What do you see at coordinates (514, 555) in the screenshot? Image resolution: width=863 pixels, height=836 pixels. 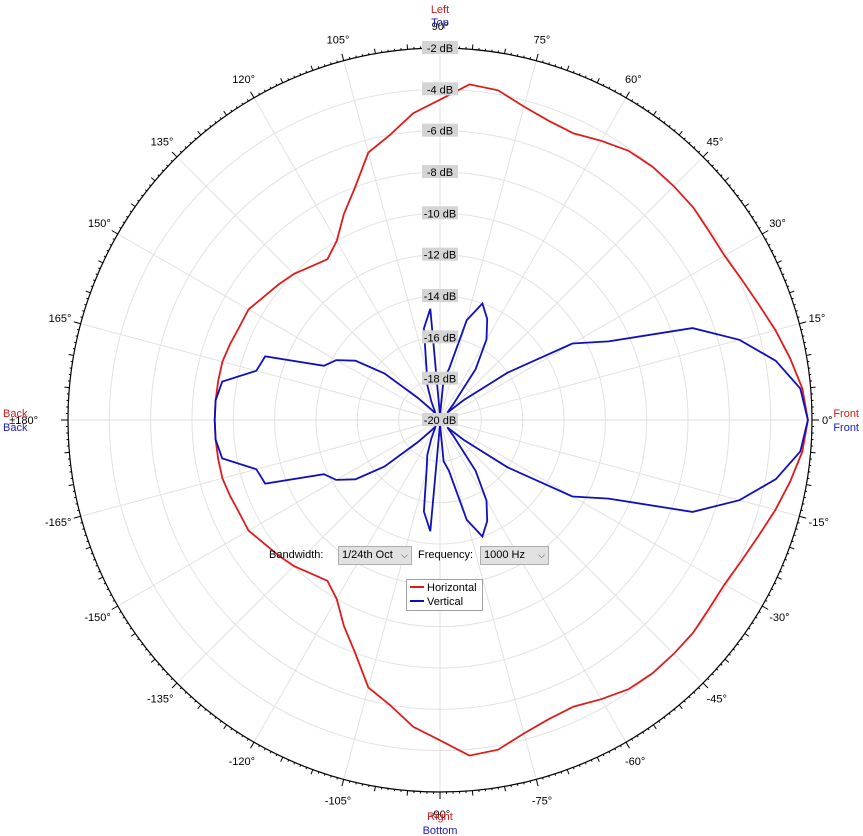 I see `frequency-select: 1000 Hz ⌵` at bounding box center [514, 555].